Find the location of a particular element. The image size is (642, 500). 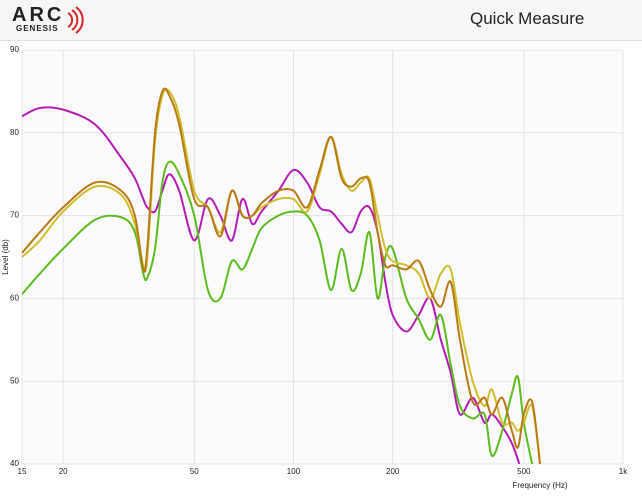

y-tick-label: 80 is located at coordinates (14, 132).